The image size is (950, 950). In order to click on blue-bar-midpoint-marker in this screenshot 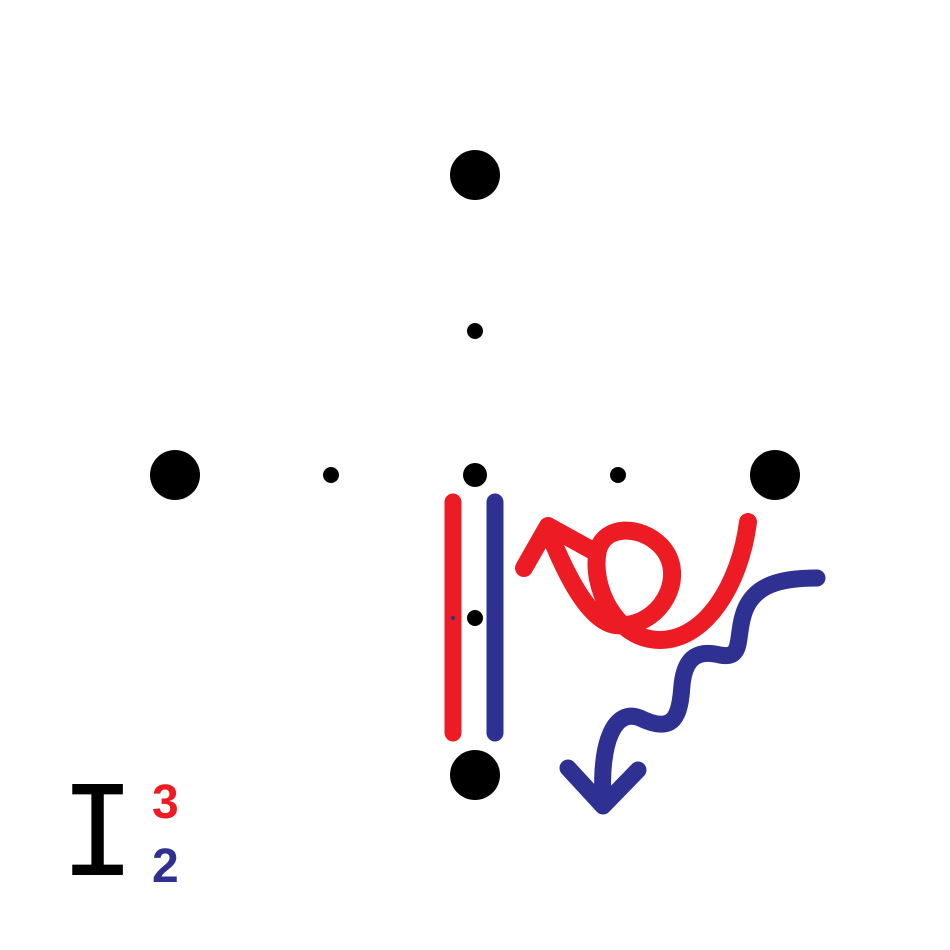, I will do `click(495, 618)`.